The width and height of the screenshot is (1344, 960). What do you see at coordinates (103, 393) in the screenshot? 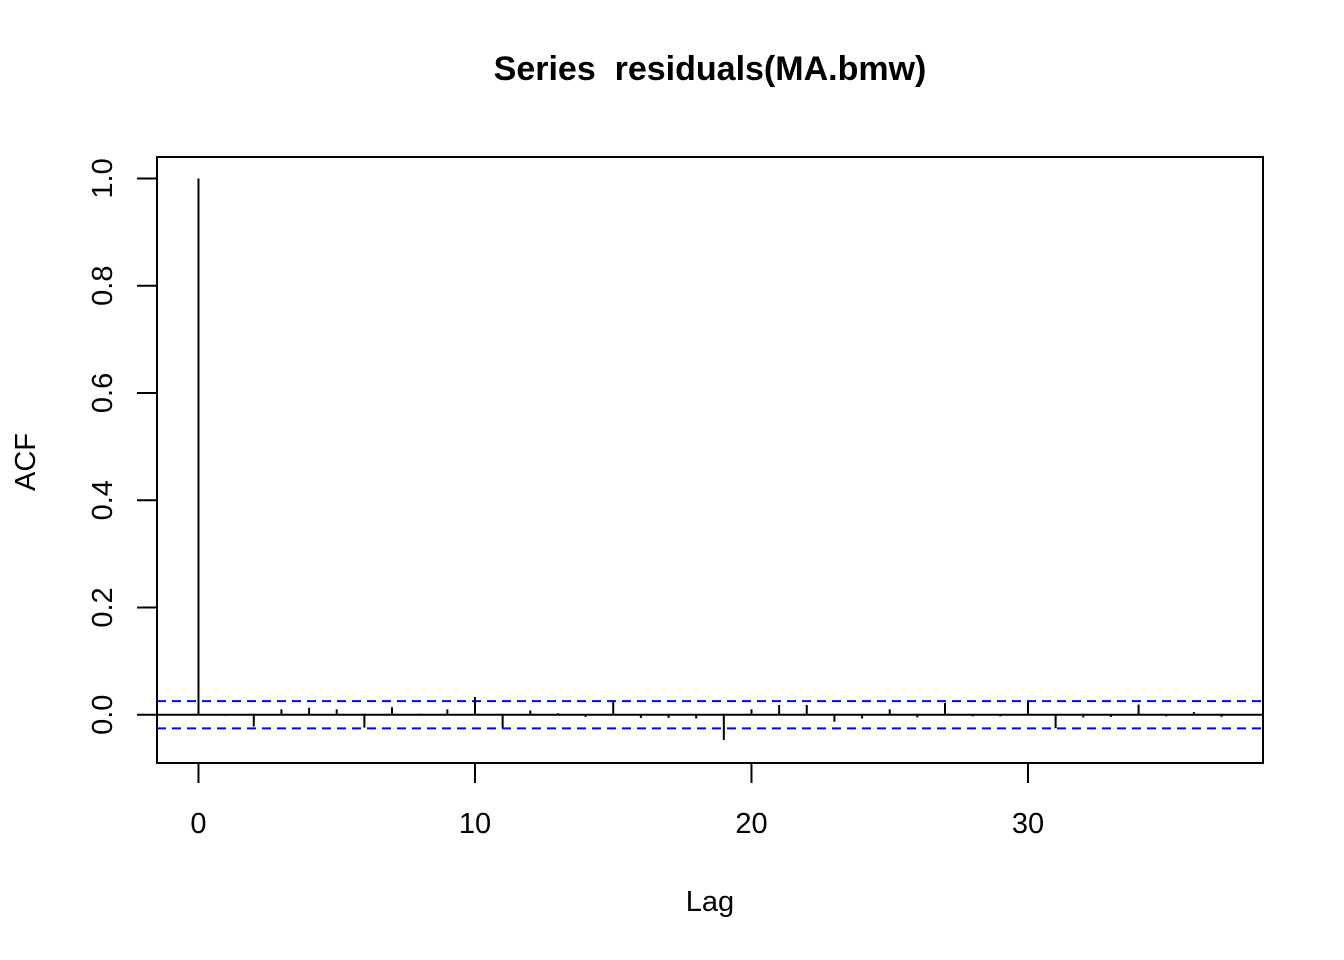
I see `y-tick-label: 0.6` at bounding box center [103, 393].